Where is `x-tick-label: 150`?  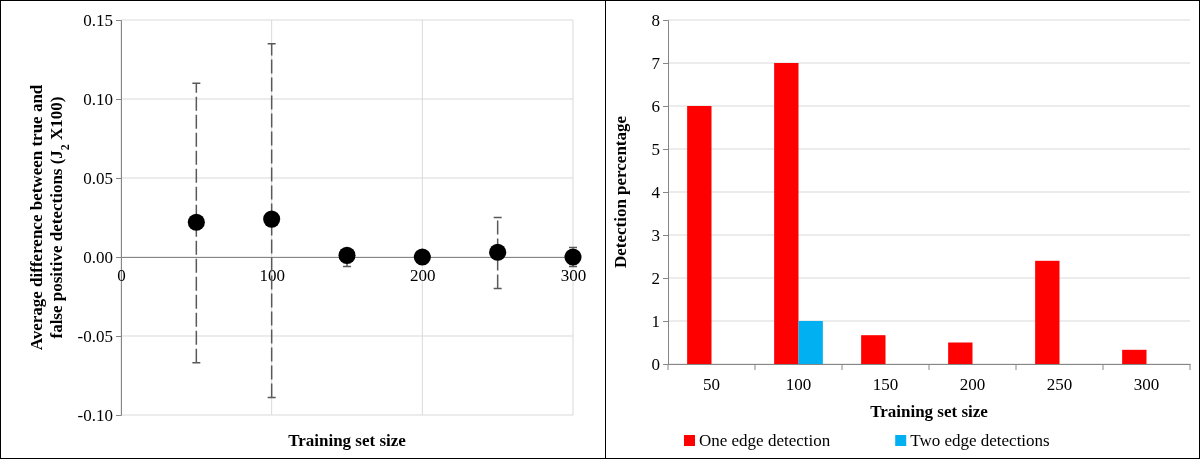
x-tick-label: 150 is located at coordinates (885, 385).